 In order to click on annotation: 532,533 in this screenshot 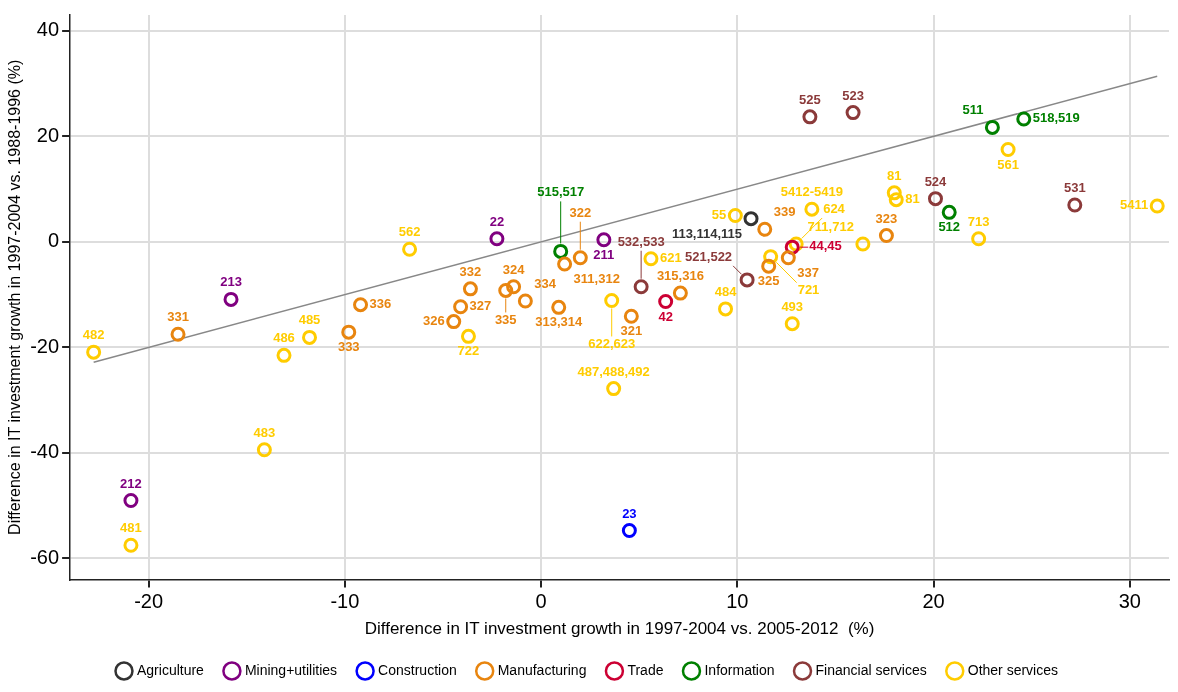, I will do `click(641, 241)`.